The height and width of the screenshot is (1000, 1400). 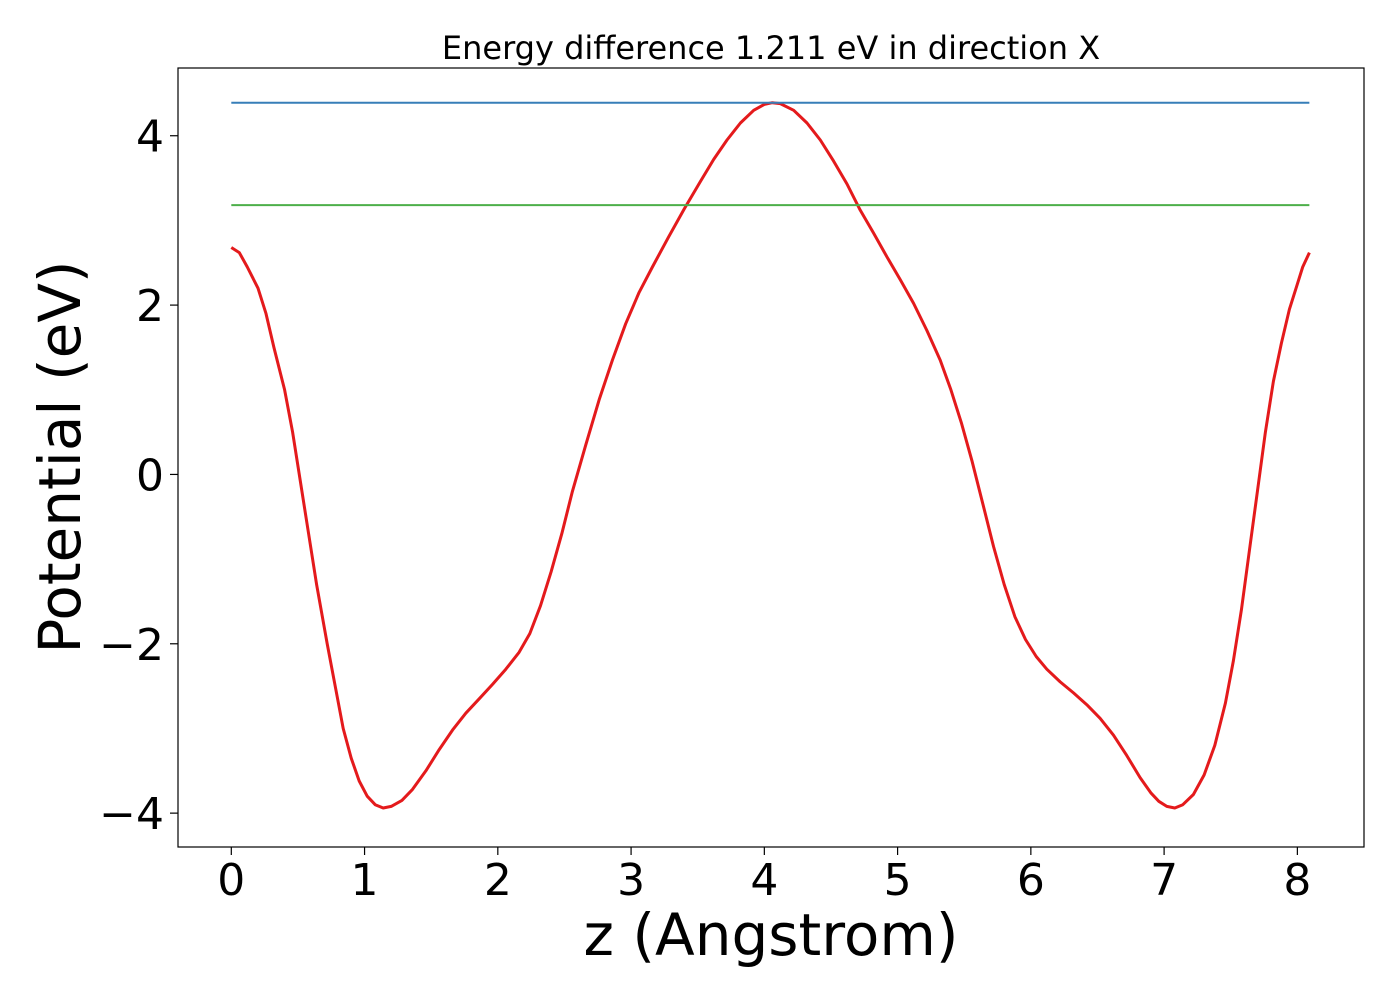 What do you see at coordinates (1297, 880) in the screenshot?
I see `x-tick-label: 8` at bounding box center [1297, 880].